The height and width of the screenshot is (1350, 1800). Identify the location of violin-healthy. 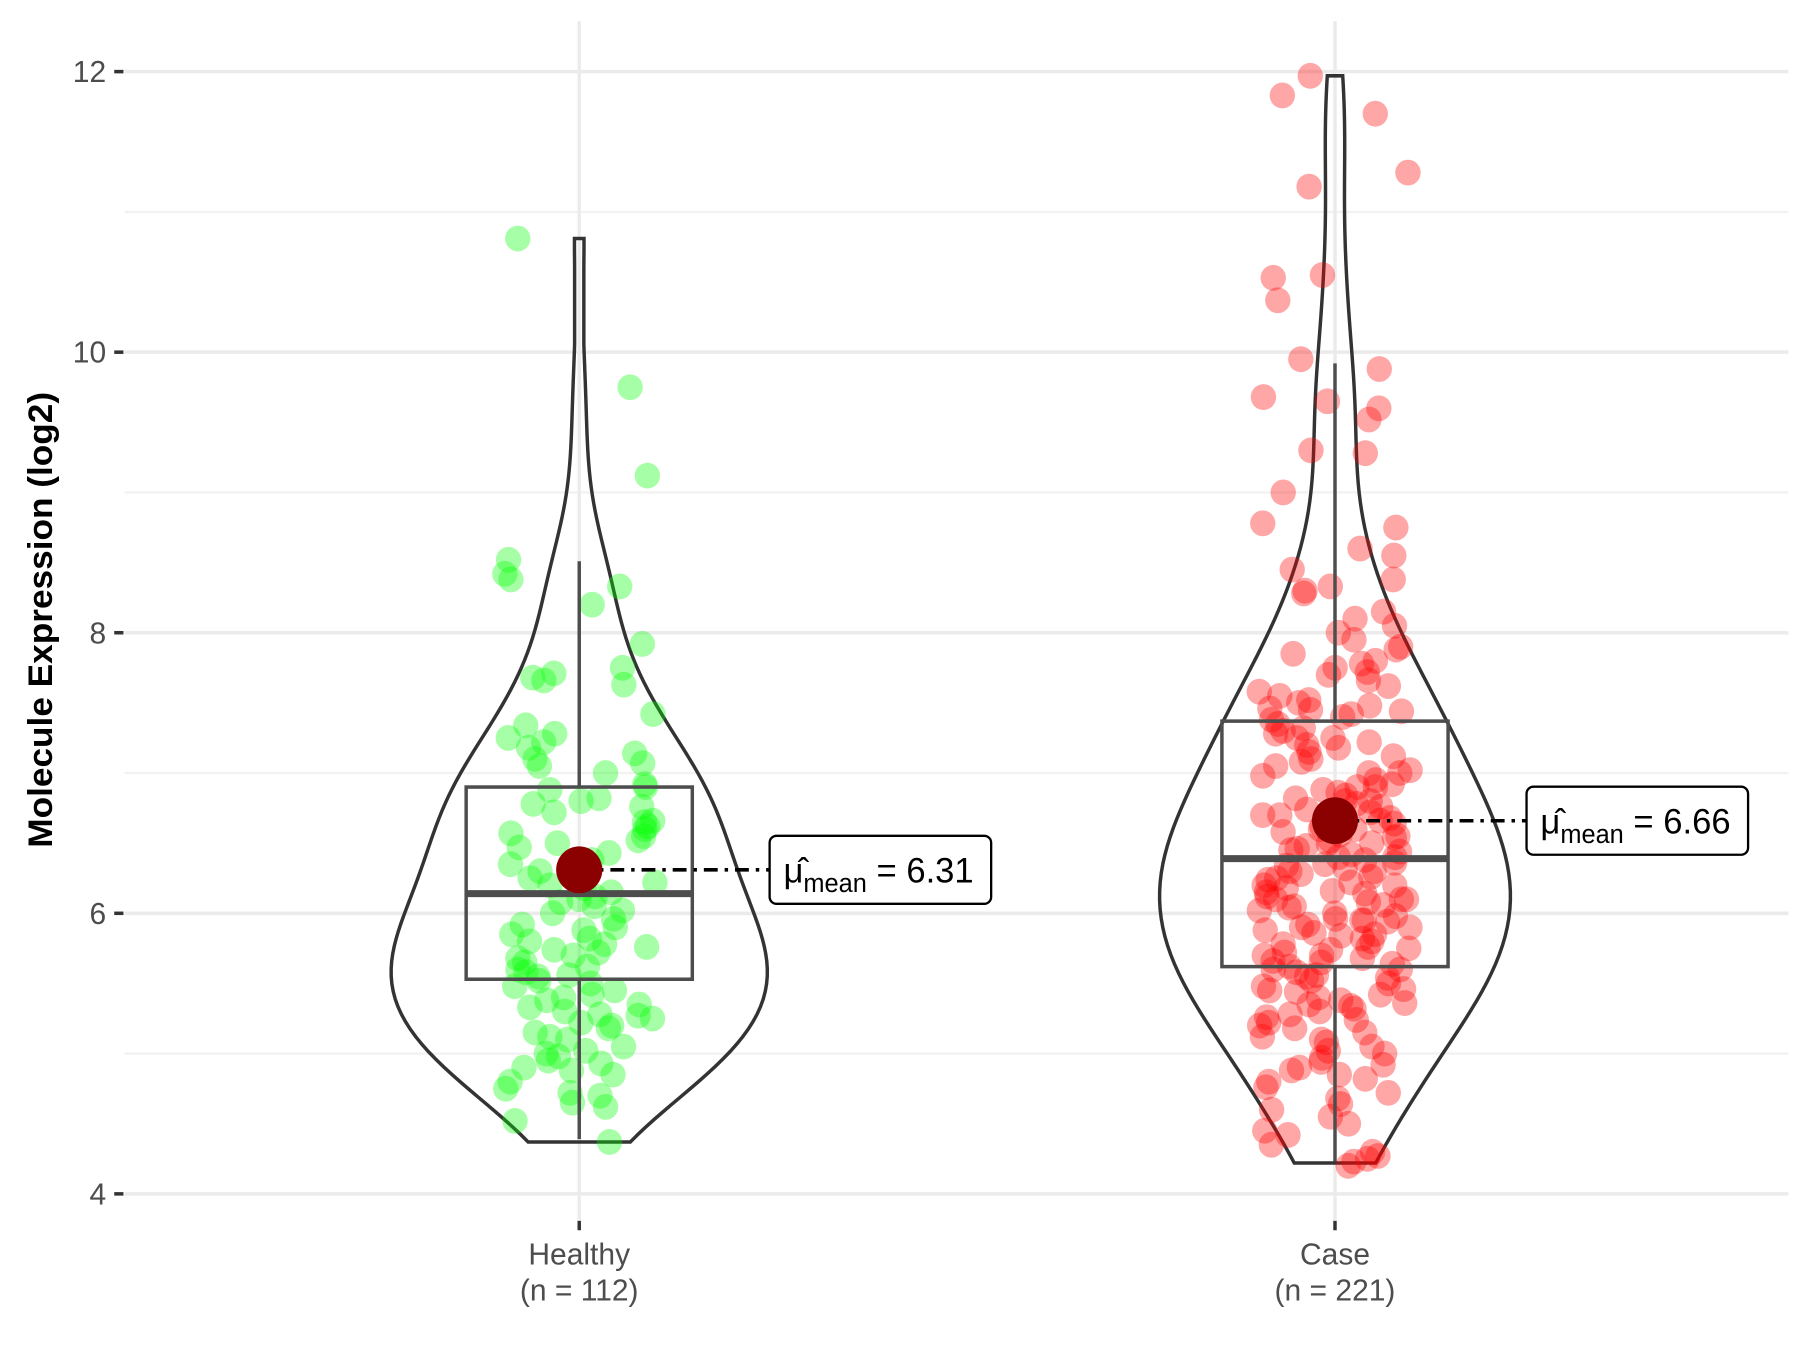
(579, 690).